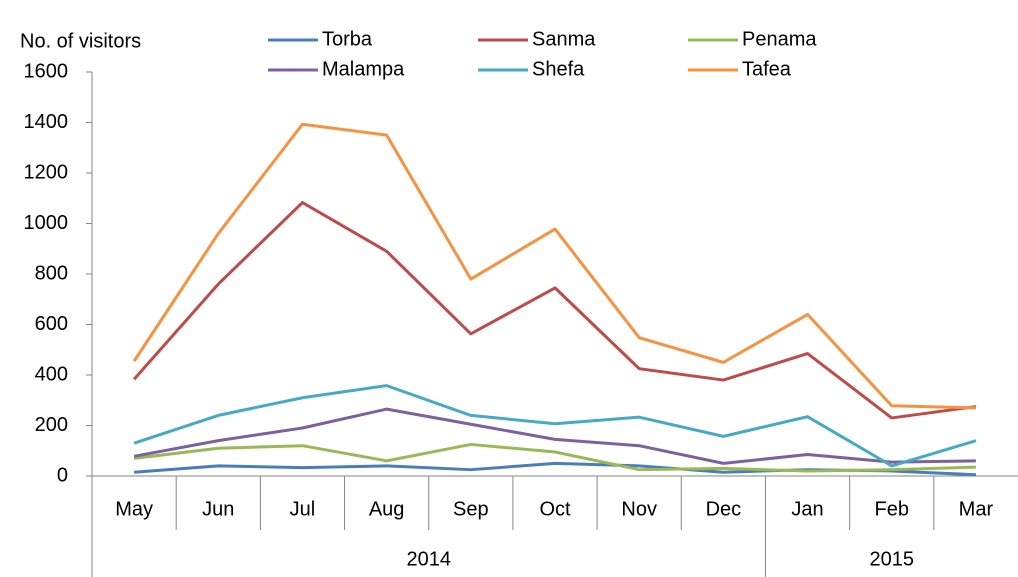 This screenshot has height=577, width=1018. I want to click on y-tick-label: 0, so click(62, 475).